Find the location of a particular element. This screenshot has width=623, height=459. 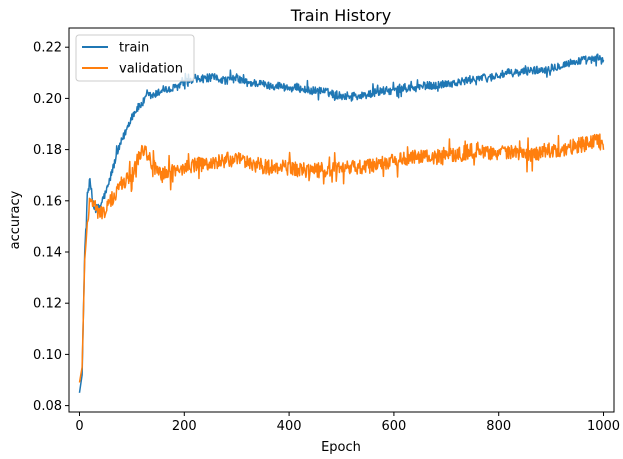

y-tick-label: 0.20 is located at coordinates (47, 99).